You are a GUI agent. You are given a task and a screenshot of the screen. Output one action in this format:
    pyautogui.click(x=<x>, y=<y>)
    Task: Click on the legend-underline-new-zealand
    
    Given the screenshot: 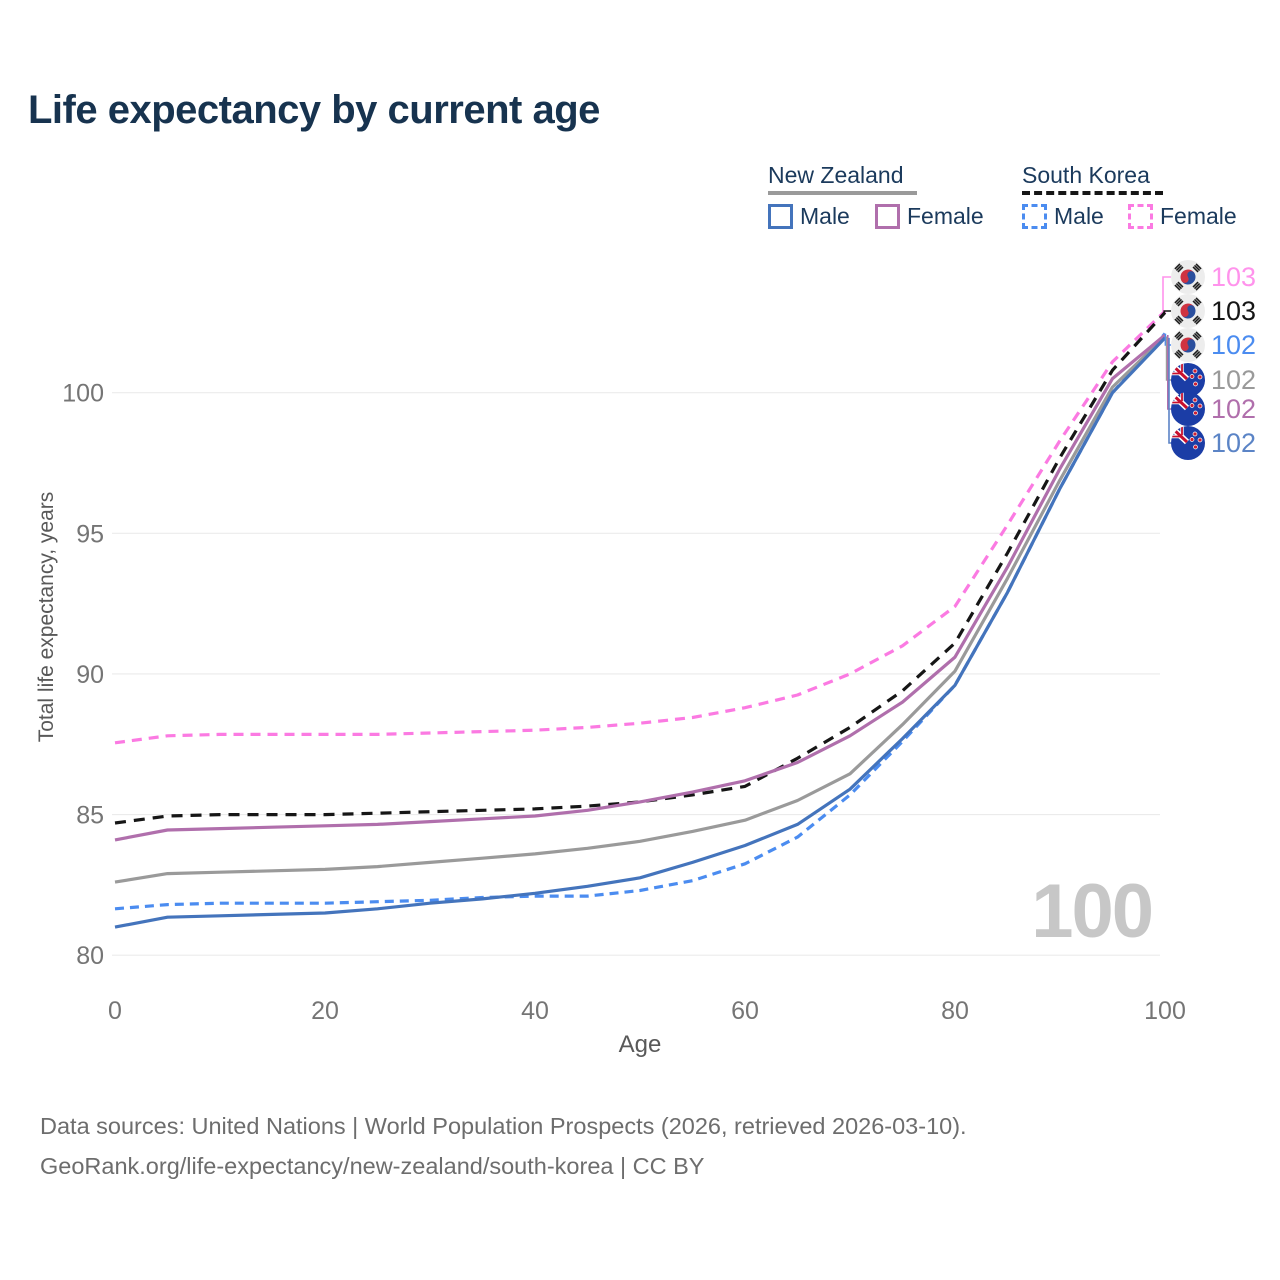 What is the action you would take?
    pyautogui.click(x=842, y=193)
    